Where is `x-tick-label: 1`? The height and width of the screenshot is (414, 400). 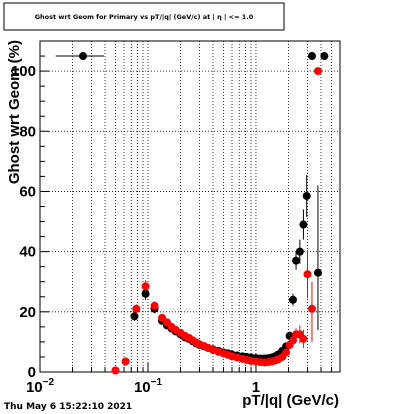
x-tick-label: 1 is located at coordinates (256, 387).